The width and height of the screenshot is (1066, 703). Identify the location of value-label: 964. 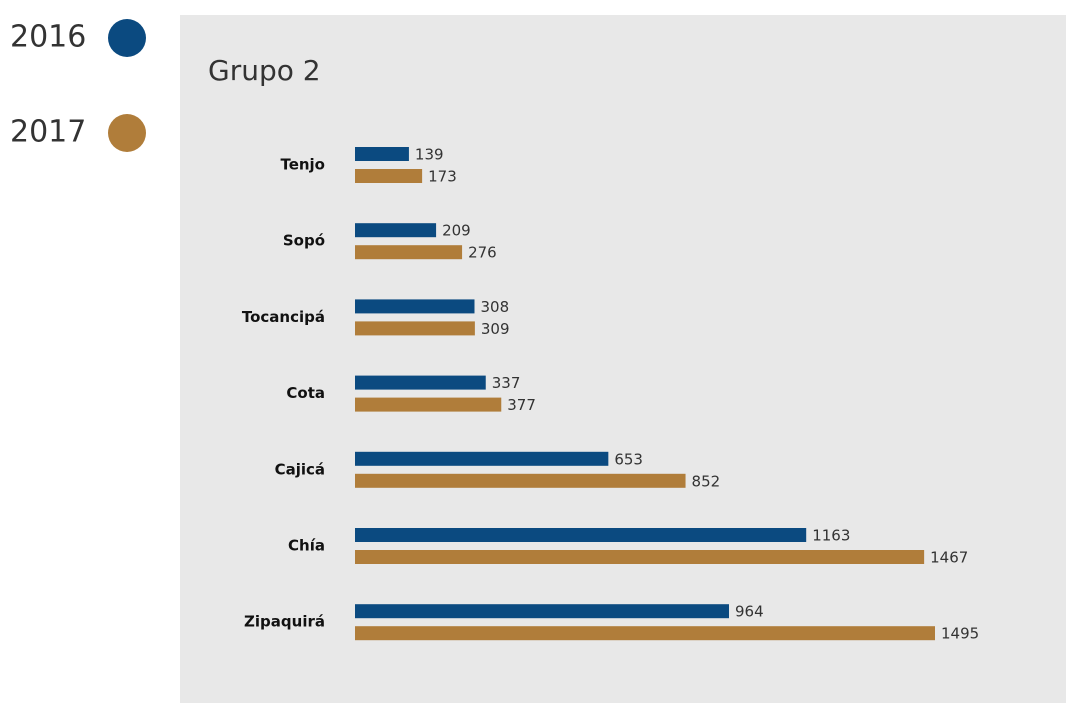
(749, 612).